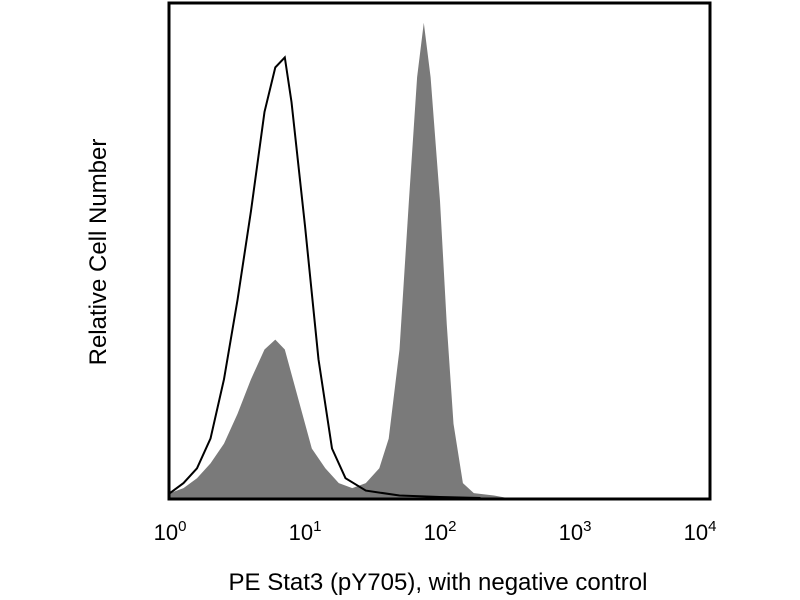  I want to click on x-tick-label: 10⁴, so click(700, 531).